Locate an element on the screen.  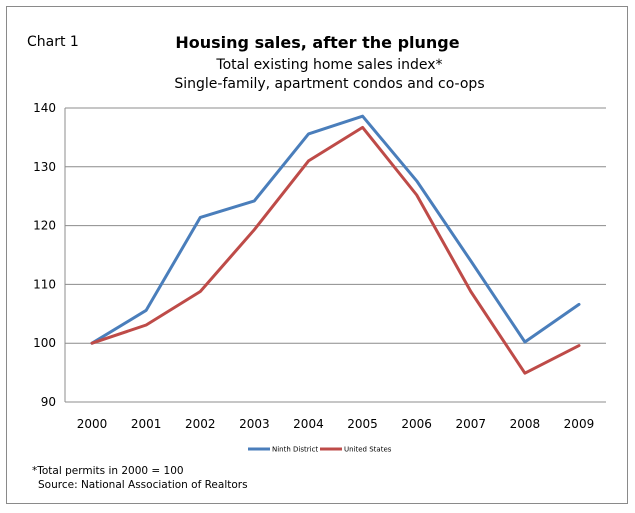
y-tick-label: 130 is located at coordinates (44, 167).